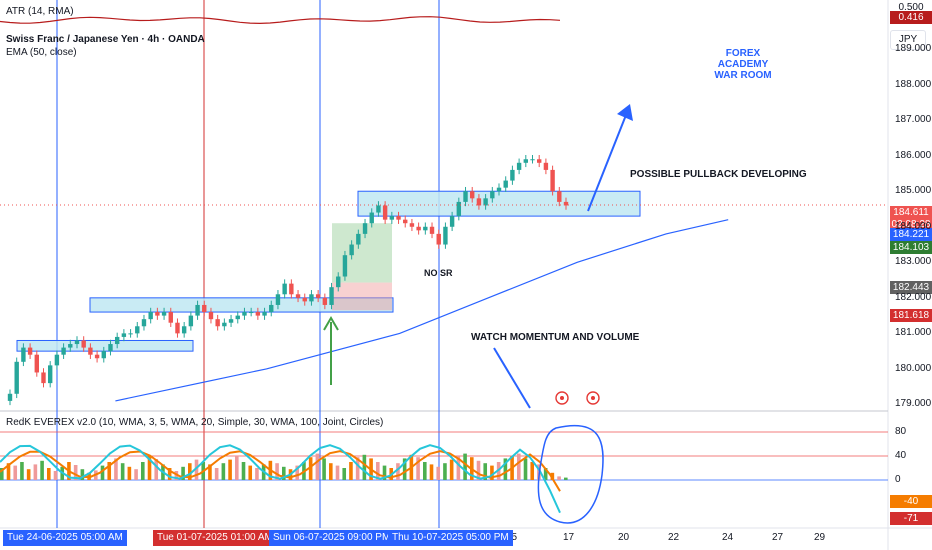 The width and height of the screenshot is (932, 550). What do you see at coordinates (911, 518) in the screenshot?
I see `osc-neg2-tag: -71` at bounding box center [911, 518].